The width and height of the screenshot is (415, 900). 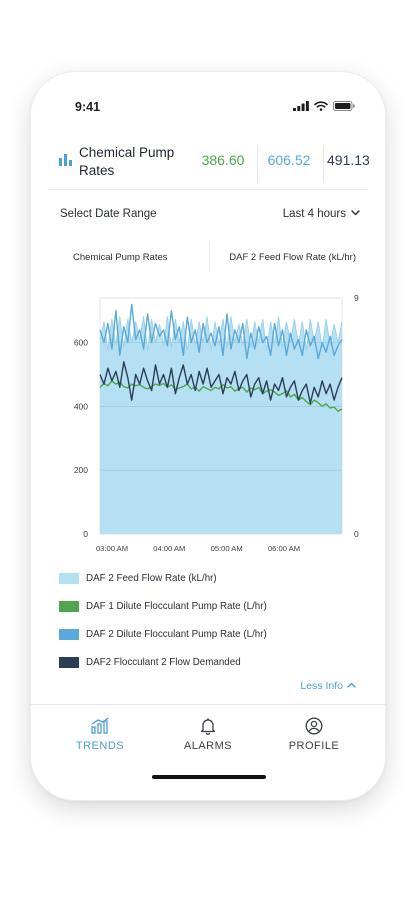 I want to click on nav-tab-alarms: ALARMS, so click(x=208, y=734).